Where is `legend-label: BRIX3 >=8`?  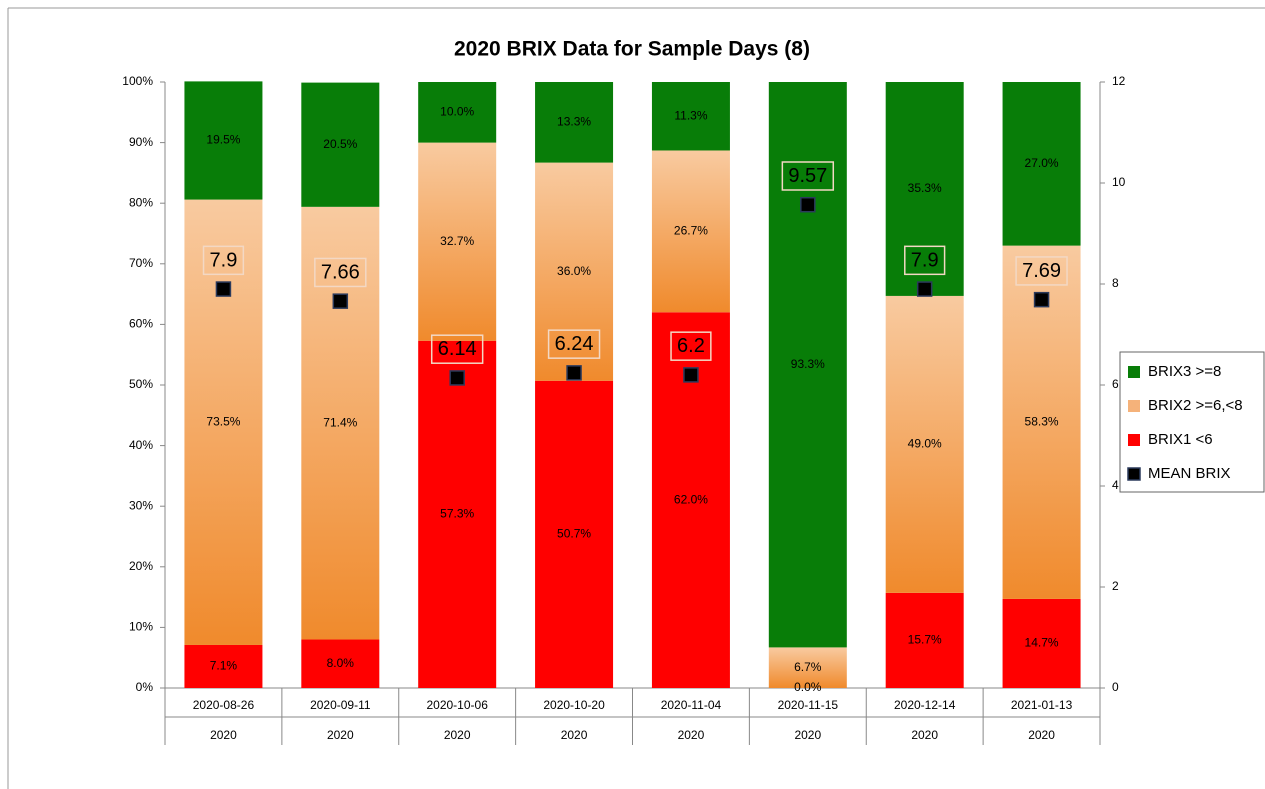
legend-label: BRIX3 >=8 is located at coordinates (1184, 371).